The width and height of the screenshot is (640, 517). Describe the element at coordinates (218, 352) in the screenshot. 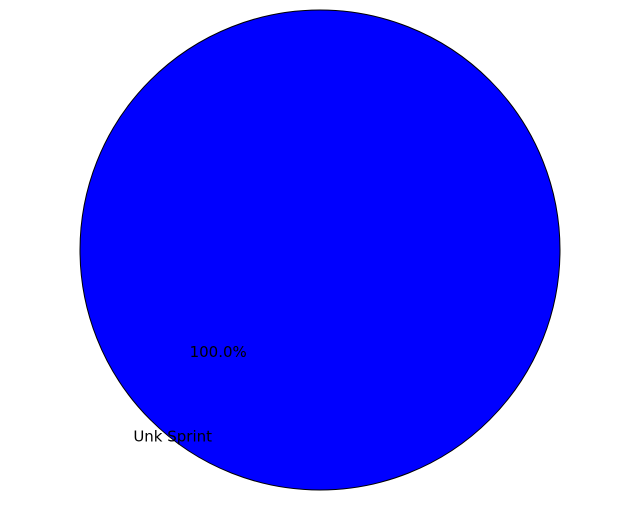

I see `pie-slice-percent-label: 100.0%` at that location.